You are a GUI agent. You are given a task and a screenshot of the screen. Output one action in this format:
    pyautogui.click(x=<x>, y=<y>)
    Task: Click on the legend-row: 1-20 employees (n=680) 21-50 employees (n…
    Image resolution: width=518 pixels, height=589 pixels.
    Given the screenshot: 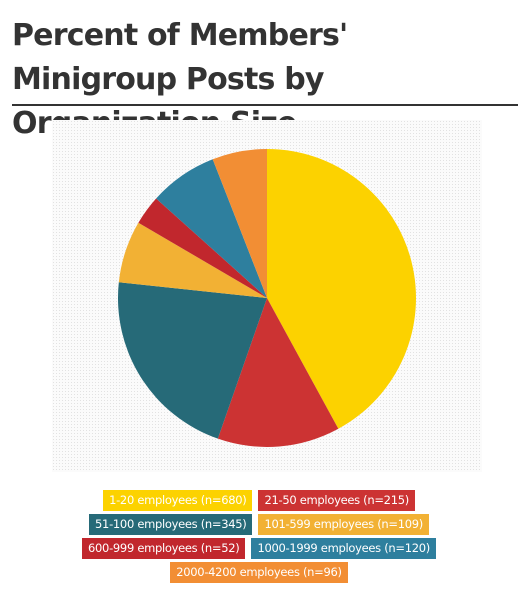 What is the action you would take?
    pyautogui.click(x=259, y=500)
    